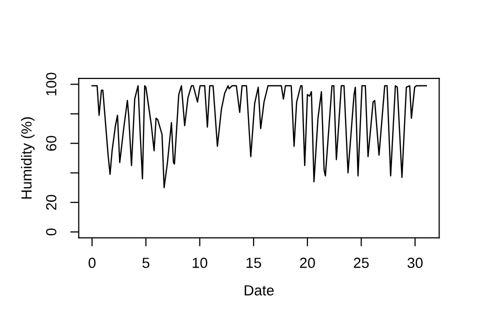 The height and width of the screenshot is (335, 480). What do you see at coordinates (259, 290) in the screenshot?
I see `x-axis-title: Date` at bounding box center [259, 290].